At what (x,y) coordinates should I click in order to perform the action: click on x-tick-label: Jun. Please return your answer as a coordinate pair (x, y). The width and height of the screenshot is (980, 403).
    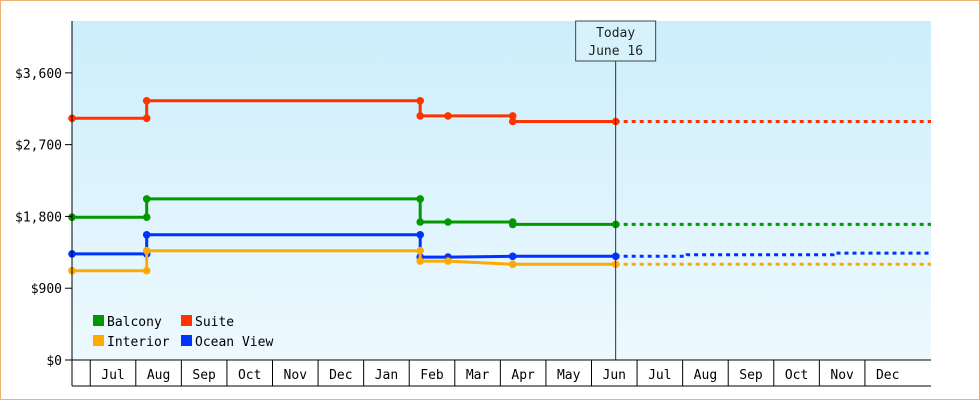
    Looking at the image, I should click on (614, 375).